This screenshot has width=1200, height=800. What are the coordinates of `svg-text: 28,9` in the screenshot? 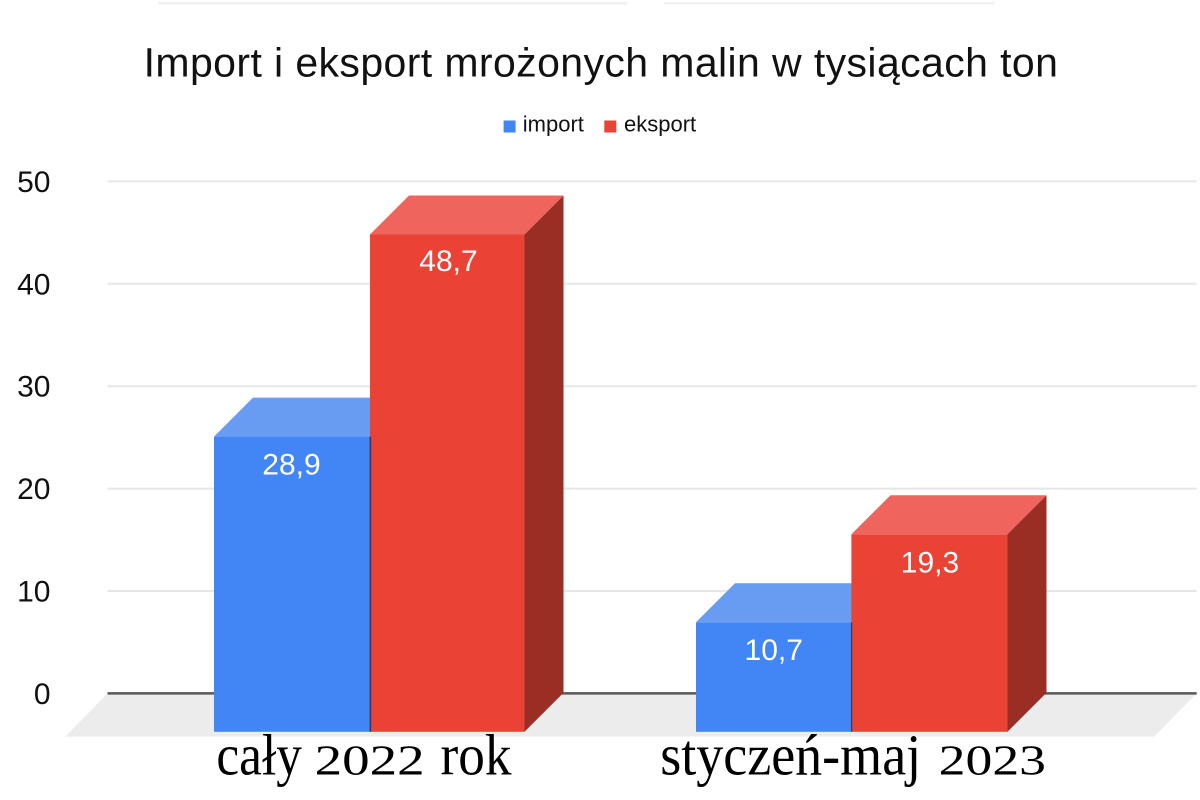 It's located at (291, 465).